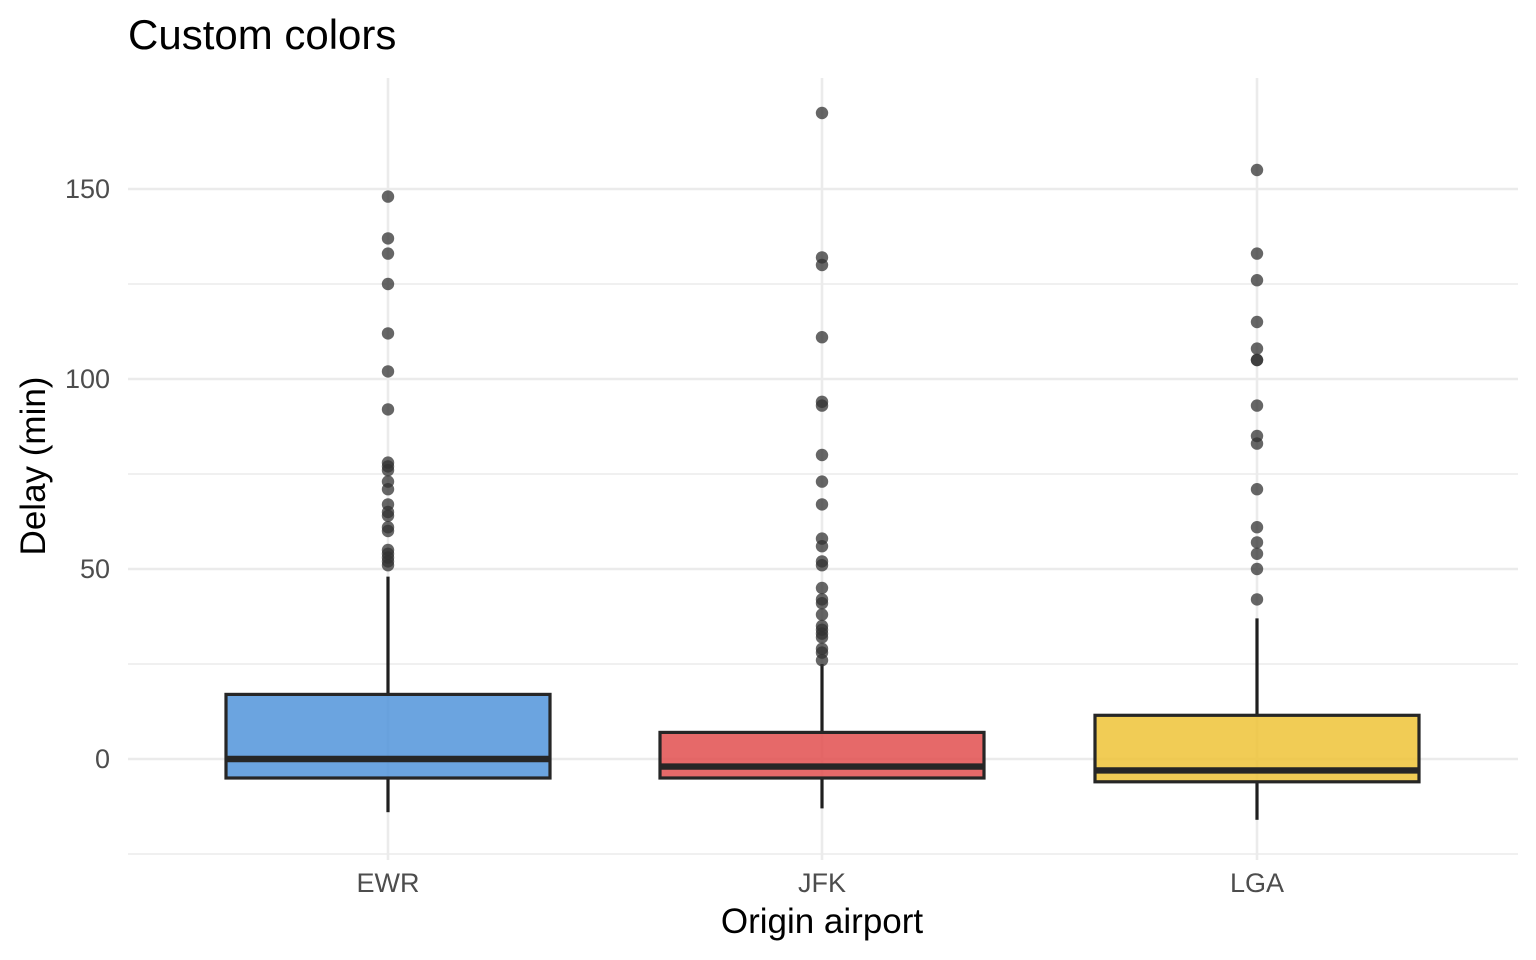 The width and height of the screenshot is (1536, 960). I want to click on box-lga, so click(1257, 491).